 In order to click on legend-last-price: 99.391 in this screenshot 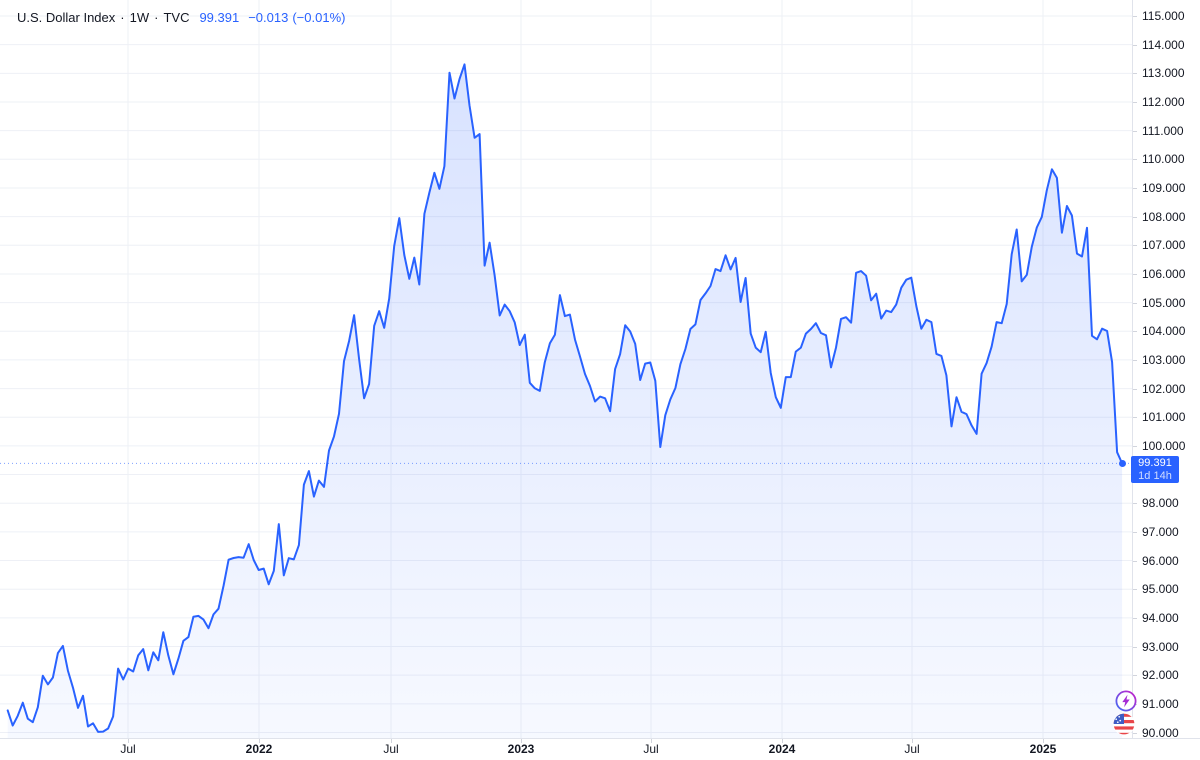, I will do `click(219, 17)`.